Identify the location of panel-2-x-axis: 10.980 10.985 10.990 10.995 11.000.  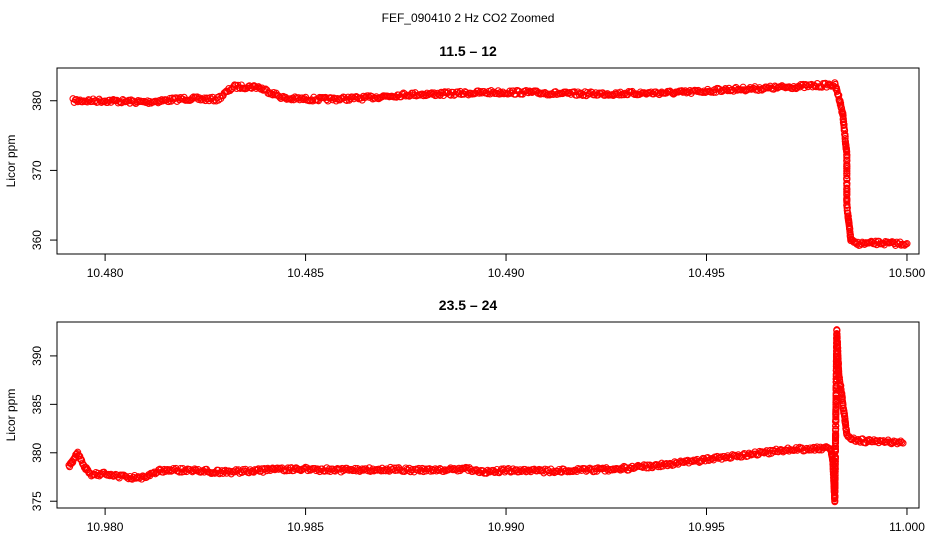
(506, 520).